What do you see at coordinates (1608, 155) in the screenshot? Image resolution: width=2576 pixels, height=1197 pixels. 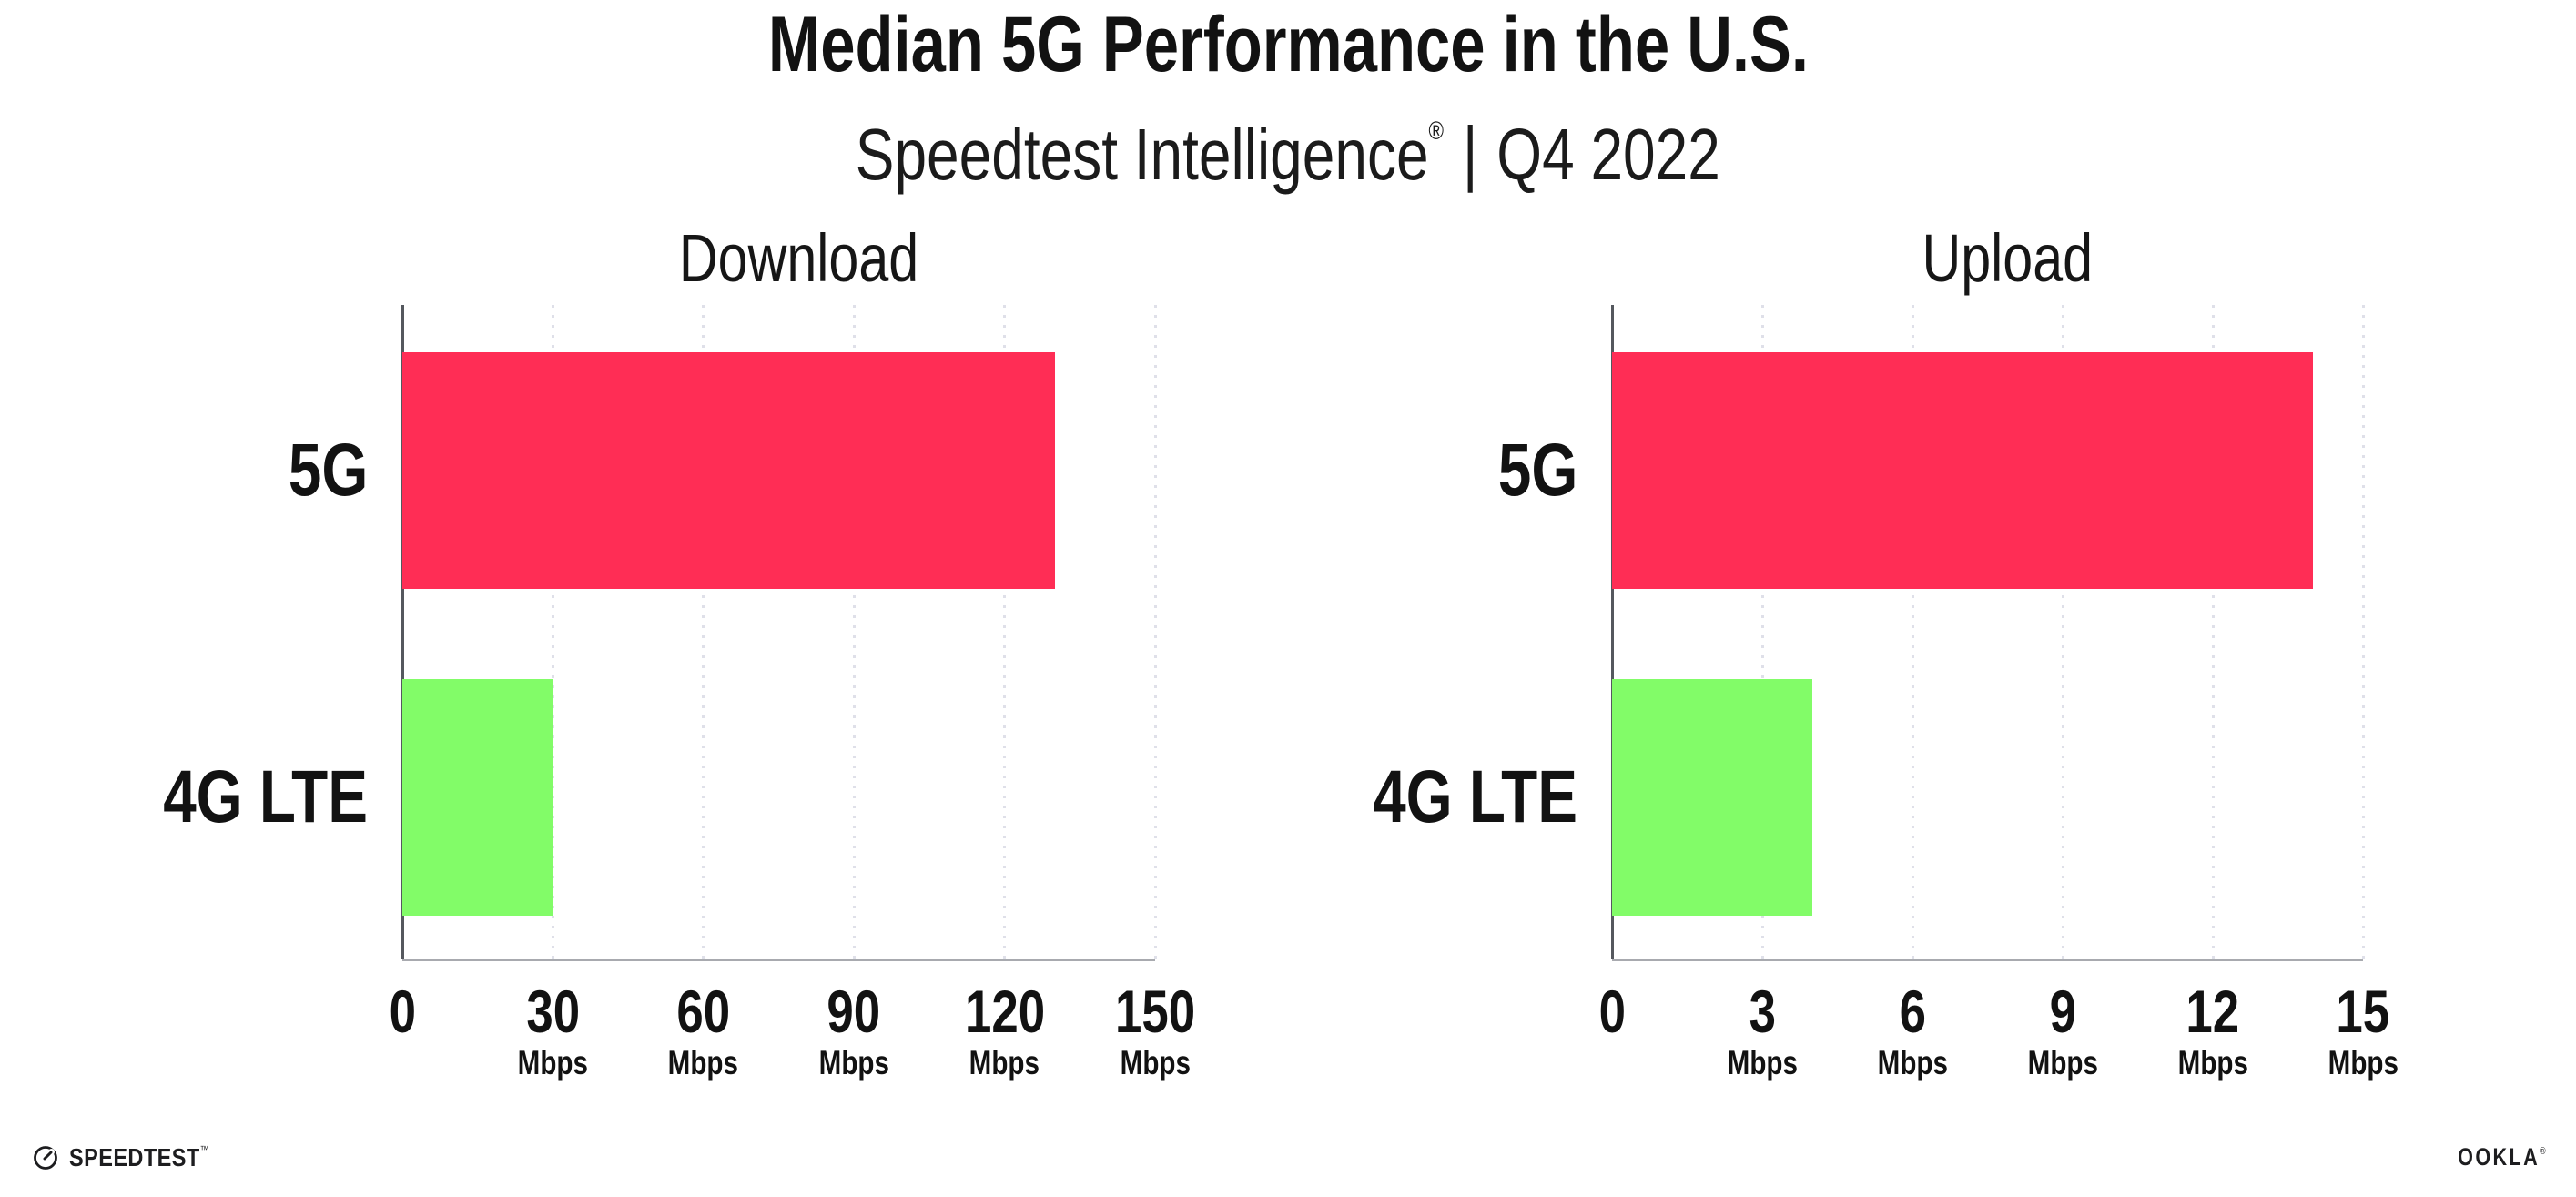 I see `subtitle-period: Q4 2022` at bounding box center [1608, 155].